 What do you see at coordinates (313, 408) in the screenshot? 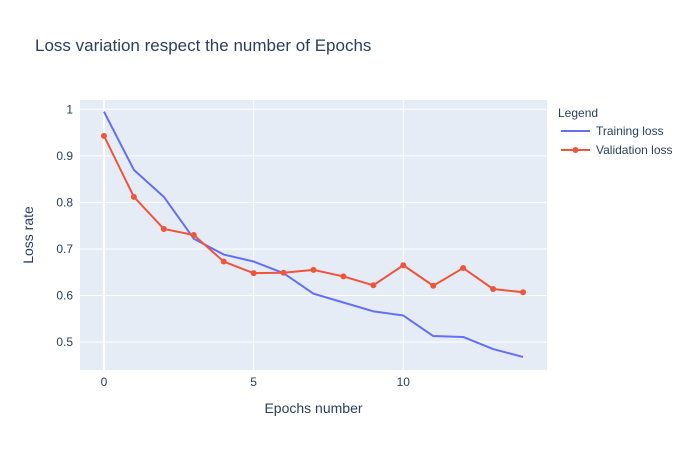
I see `x-axis-label: Epochs number` at bounding box center [313, 408].